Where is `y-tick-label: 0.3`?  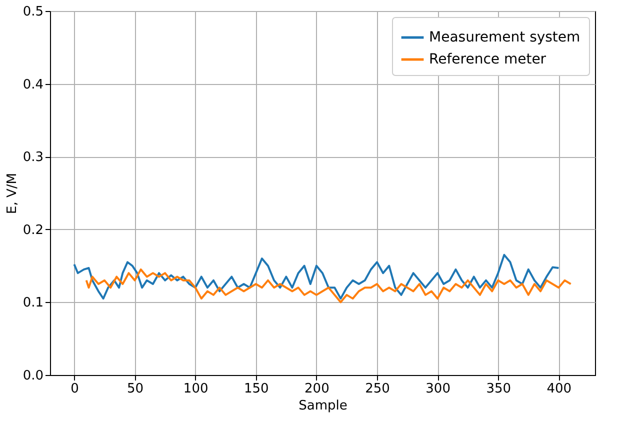 y-tick-label: 0.3 is located at coordinates (33, 158).